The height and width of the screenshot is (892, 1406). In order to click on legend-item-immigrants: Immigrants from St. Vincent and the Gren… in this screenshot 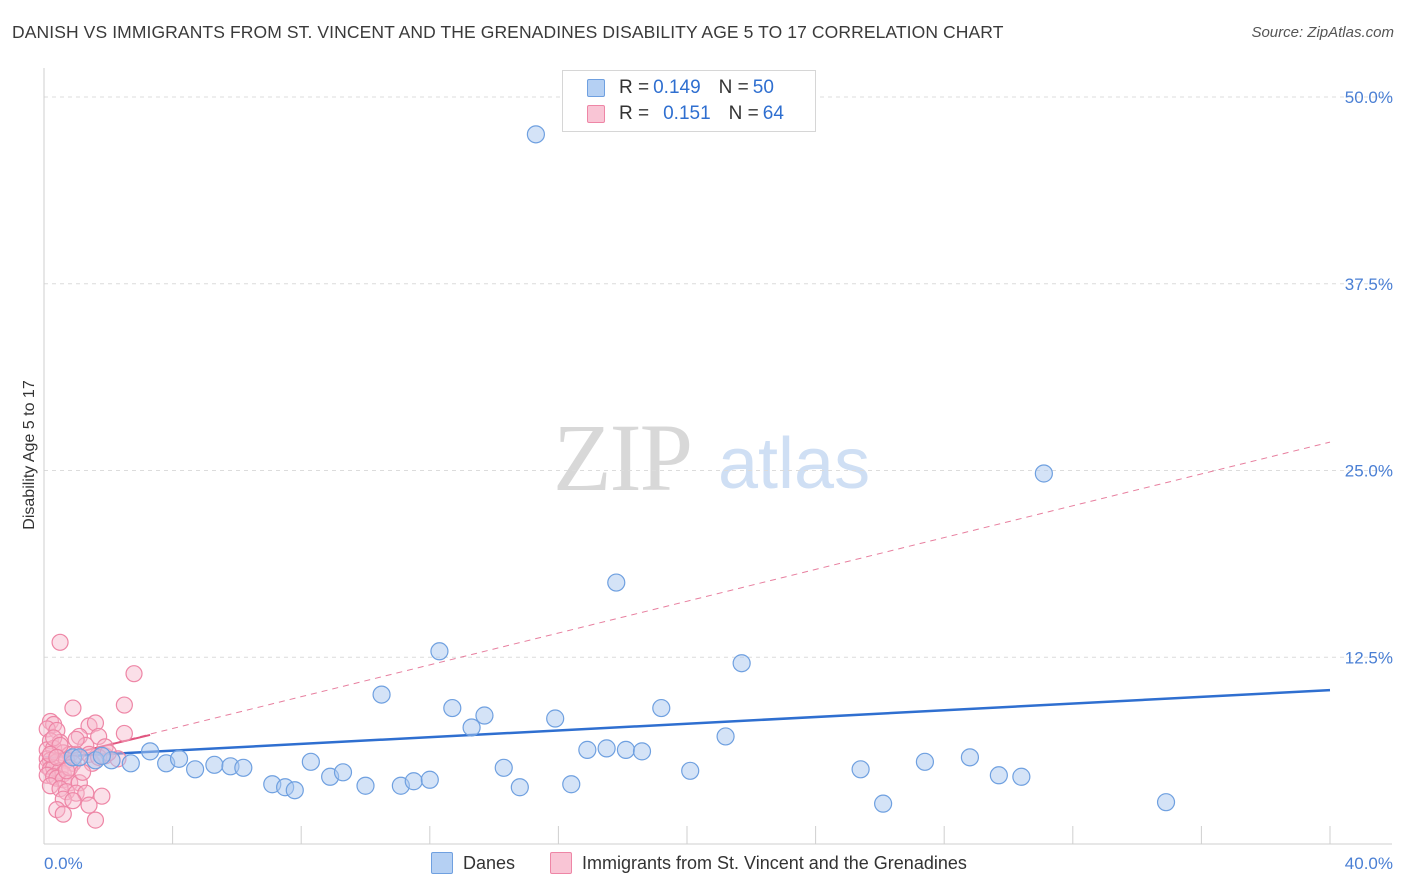, I will do `click(758, 863)`.